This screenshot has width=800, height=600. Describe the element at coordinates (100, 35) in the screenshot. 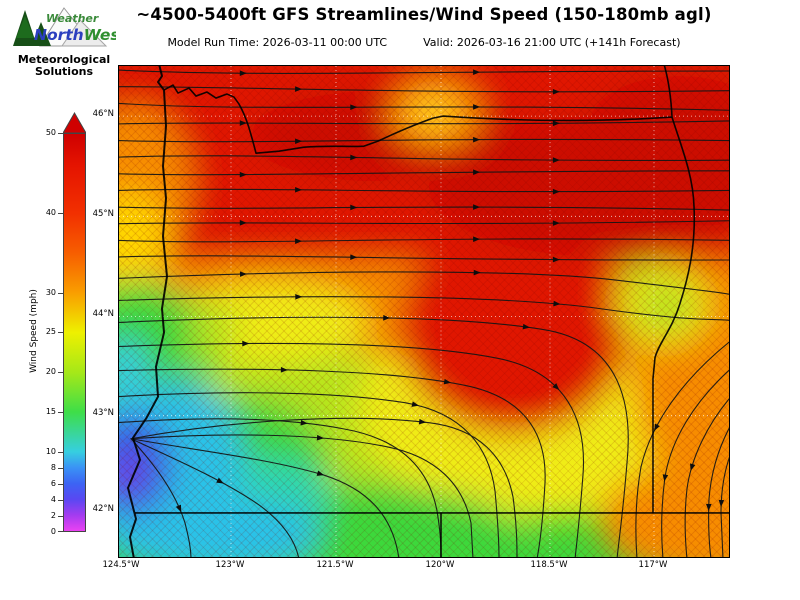

I see `logo-west-text: West` at that location.